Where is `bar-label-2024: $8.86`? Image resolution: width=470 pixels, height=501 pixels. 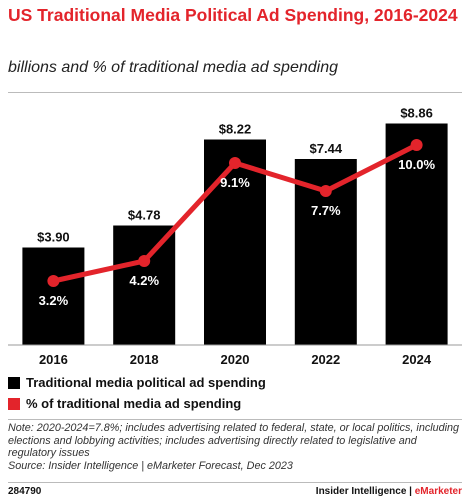 bar-label-2024: $8.86 is located at coordinates (416, 113).